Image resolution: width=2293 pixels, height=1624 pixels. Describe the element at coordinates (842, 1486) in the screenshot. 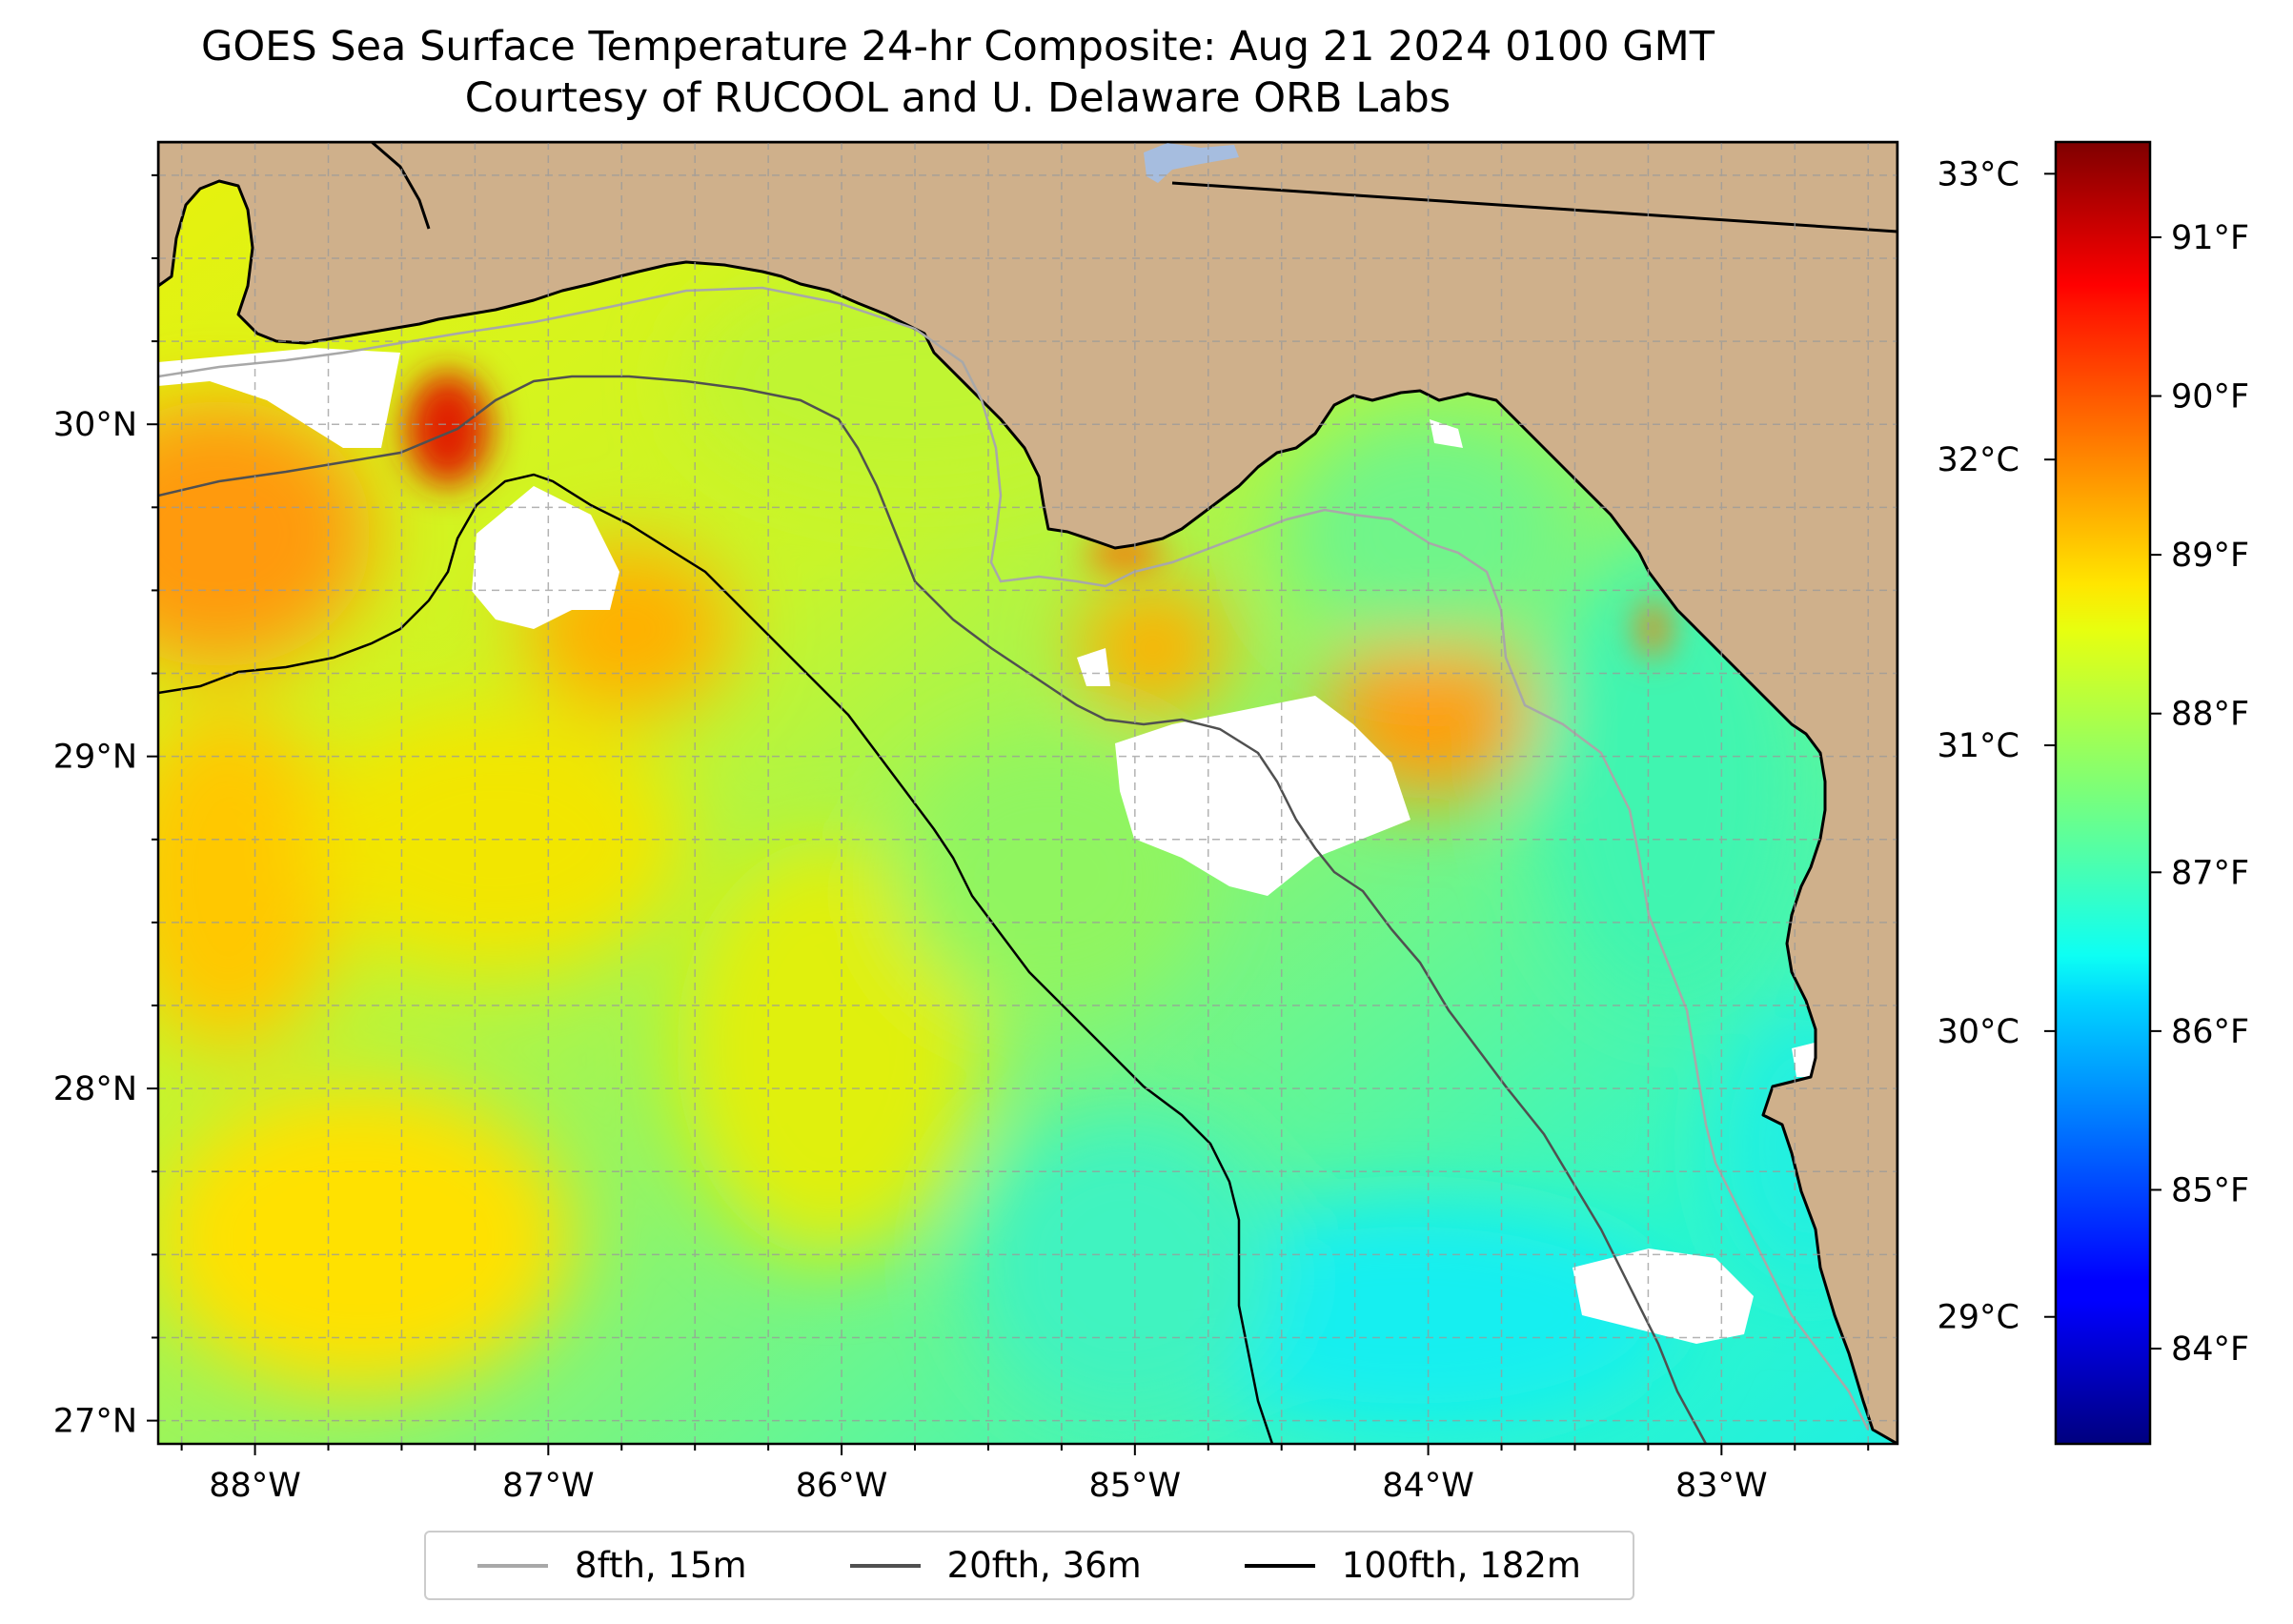

I see `lon-label: 86°W` at that location.